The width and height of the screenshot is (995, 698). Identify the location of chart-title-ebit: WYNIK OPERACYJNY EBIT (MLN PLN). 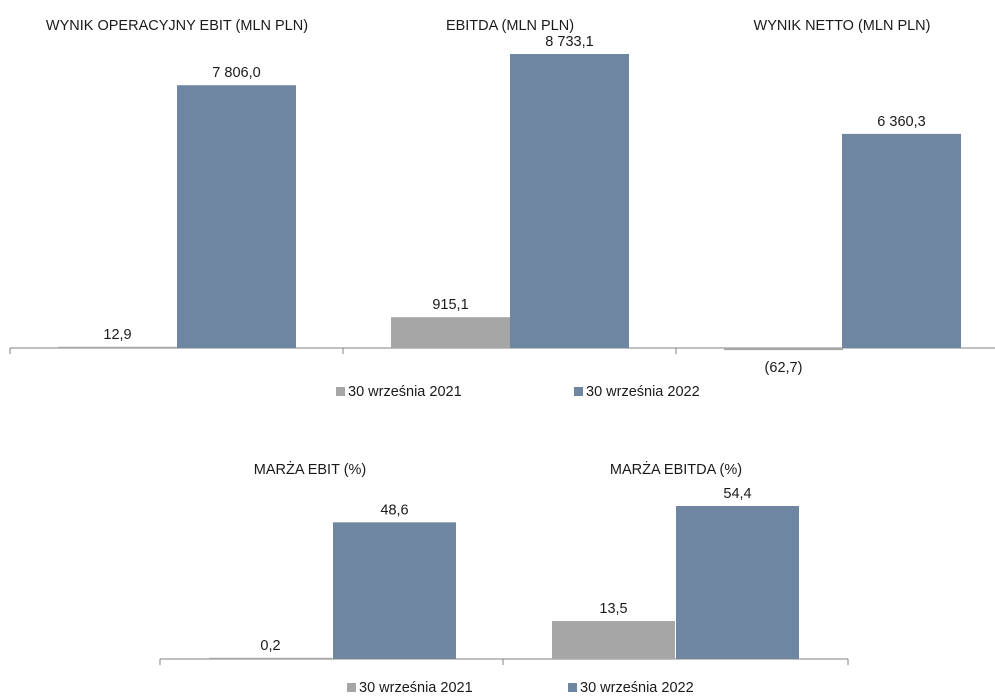
(177, 26).